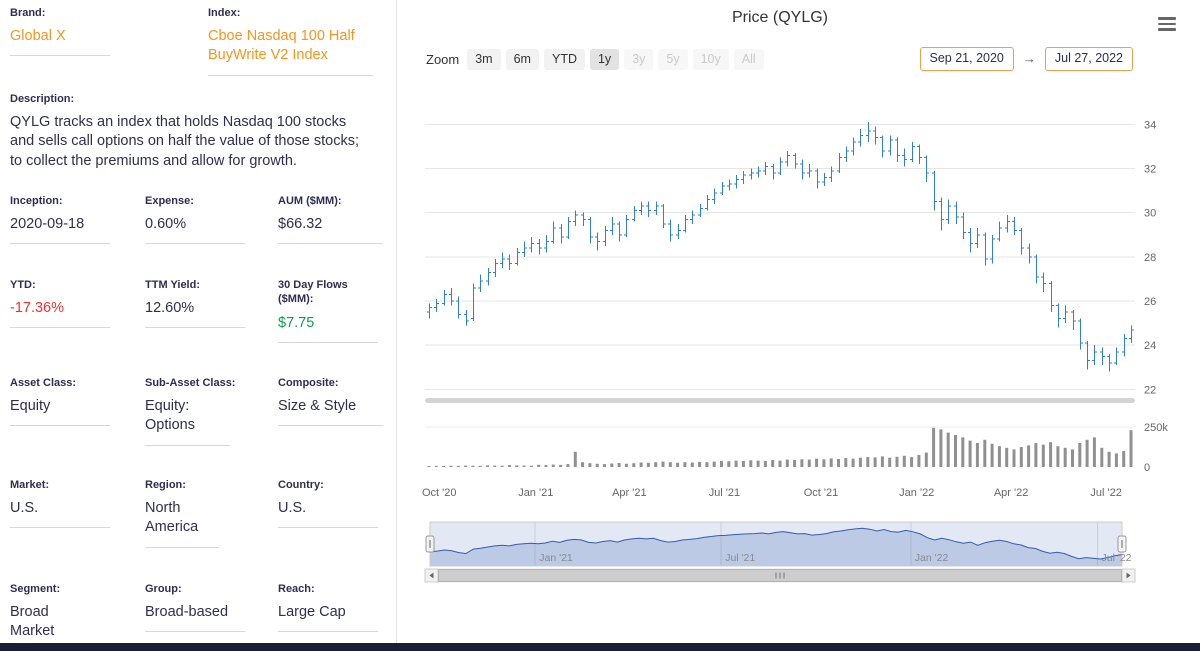  I want to click on zoom-10y-button: 10y, so click(710, 59).